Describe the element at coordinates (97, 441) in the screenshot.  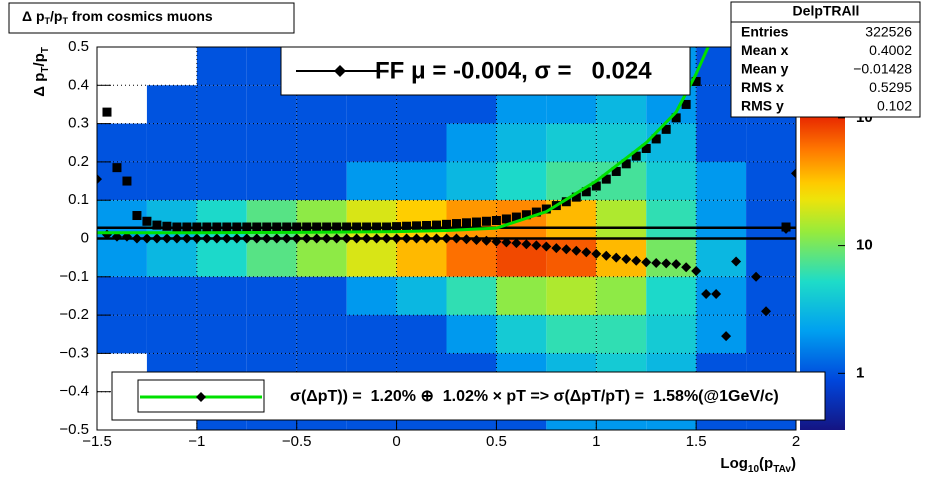
I see `x-tick-label: −1.5` at that location.